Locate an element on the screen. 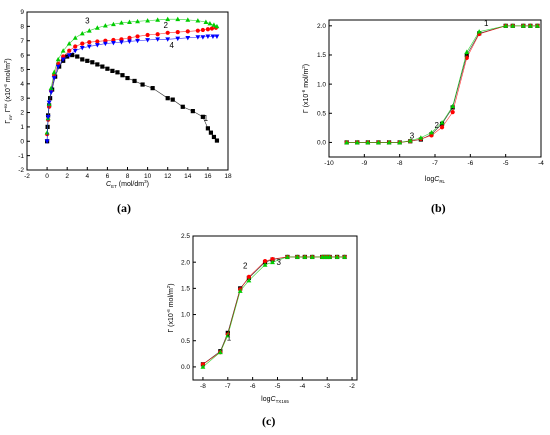 This screenshot has height=435, width=550. x-tick-label: 8 is located at coordinates (128, 176).